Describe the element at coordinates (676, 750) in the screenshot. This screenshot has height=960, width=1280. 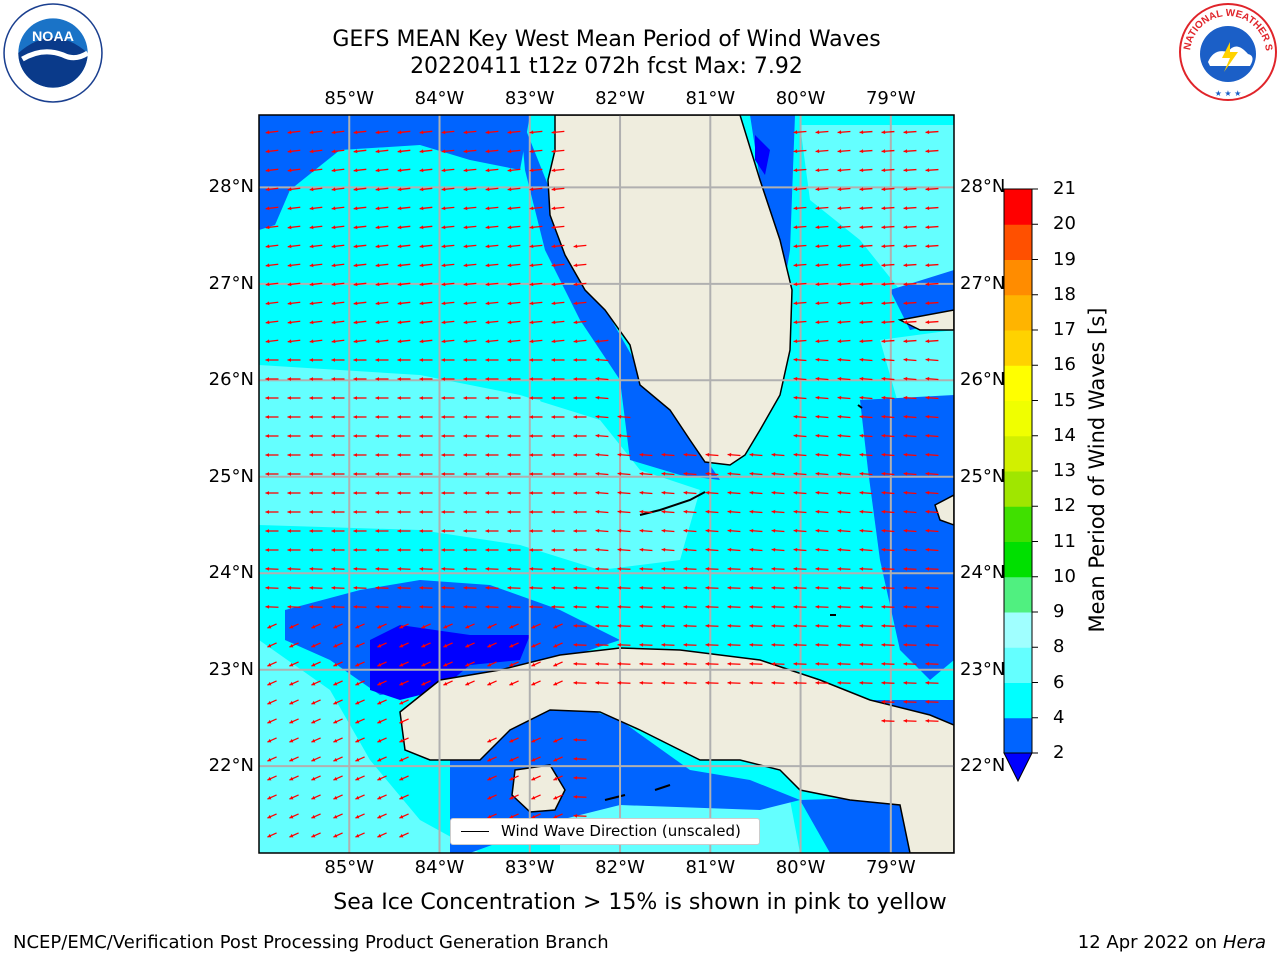
I see `cuba-landmass` at that location.